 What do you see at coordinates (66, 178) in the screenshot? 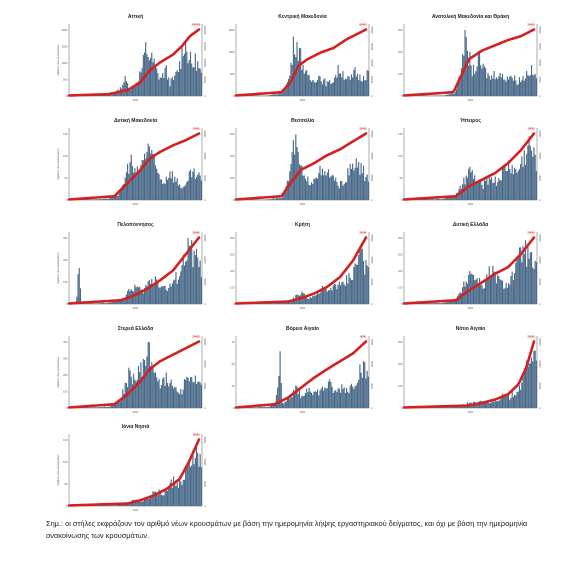
I see `left-tick-label: 50` at bounding box center [66, 178].